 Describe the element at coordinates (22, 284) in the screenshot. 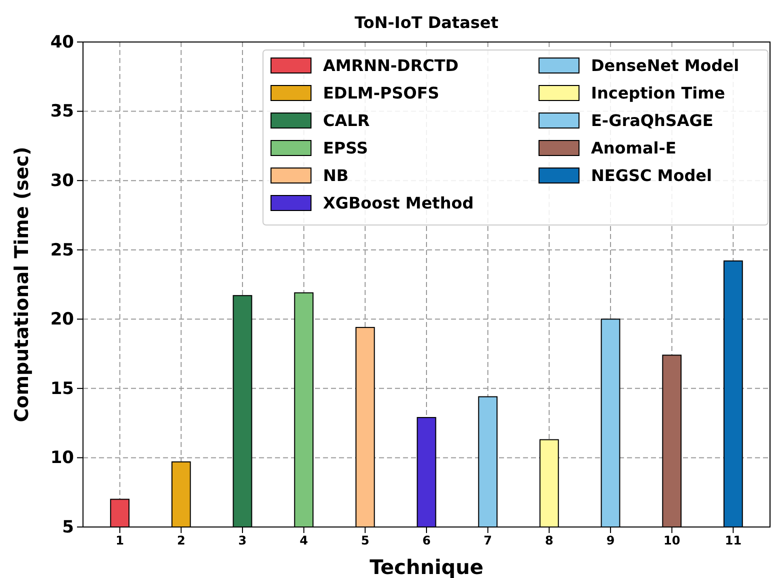

I see `y-axis-title: Computational Time (sec)` at that location.